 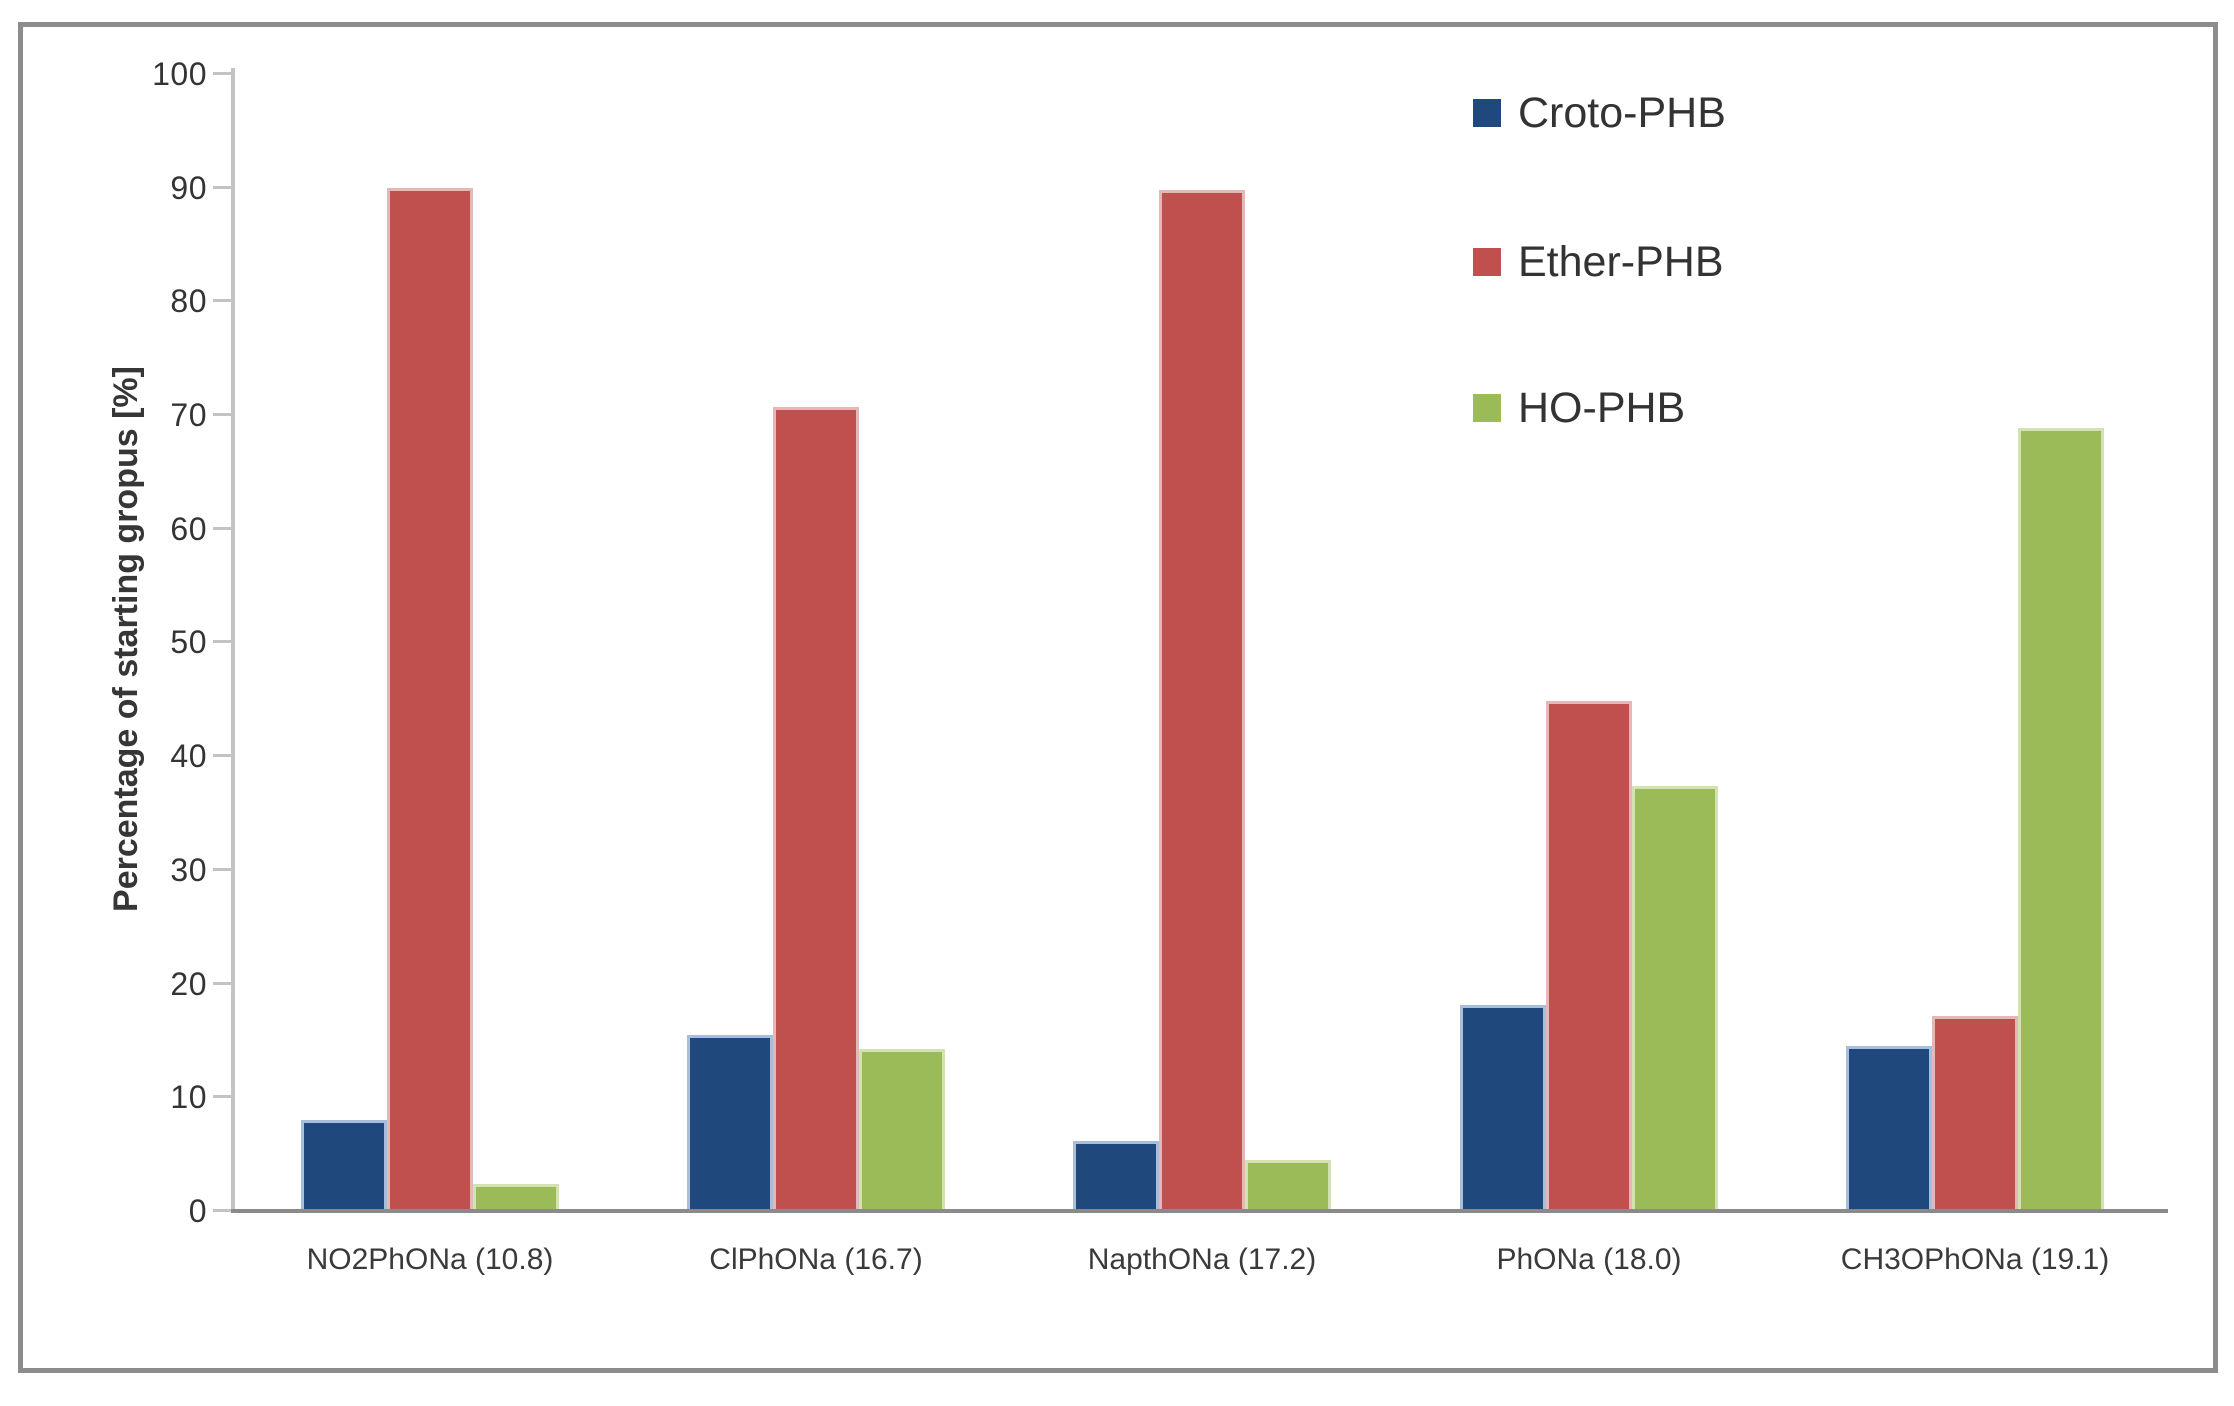 I want to click on x-axis-label-cat0: NO2PhONa (10.8), so click(x=430, y=1259).